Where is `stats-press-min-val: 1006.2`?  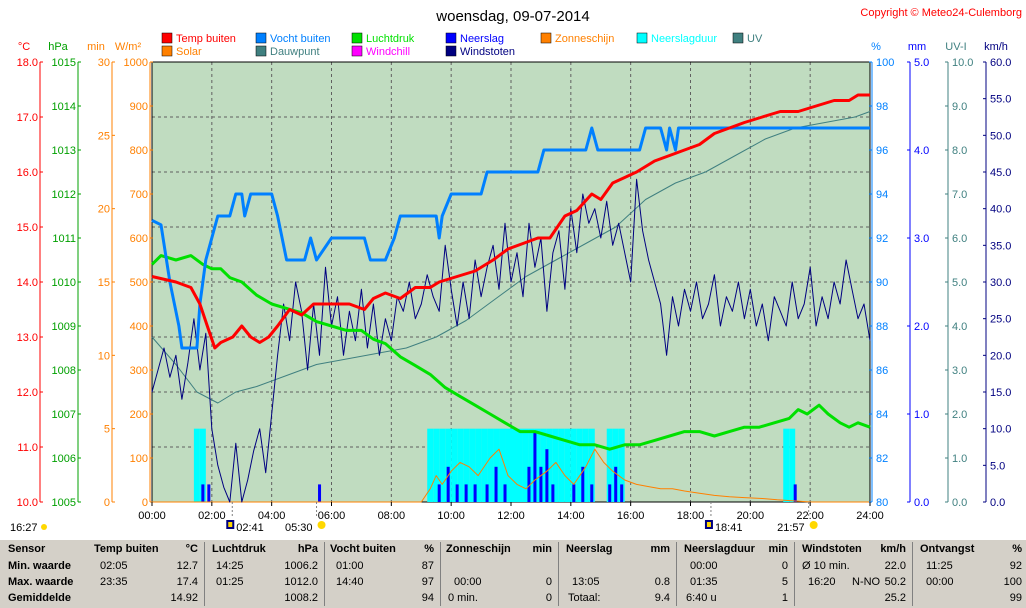
stats-press-min-val: 1006.2 is located at coordinates (301, 566).